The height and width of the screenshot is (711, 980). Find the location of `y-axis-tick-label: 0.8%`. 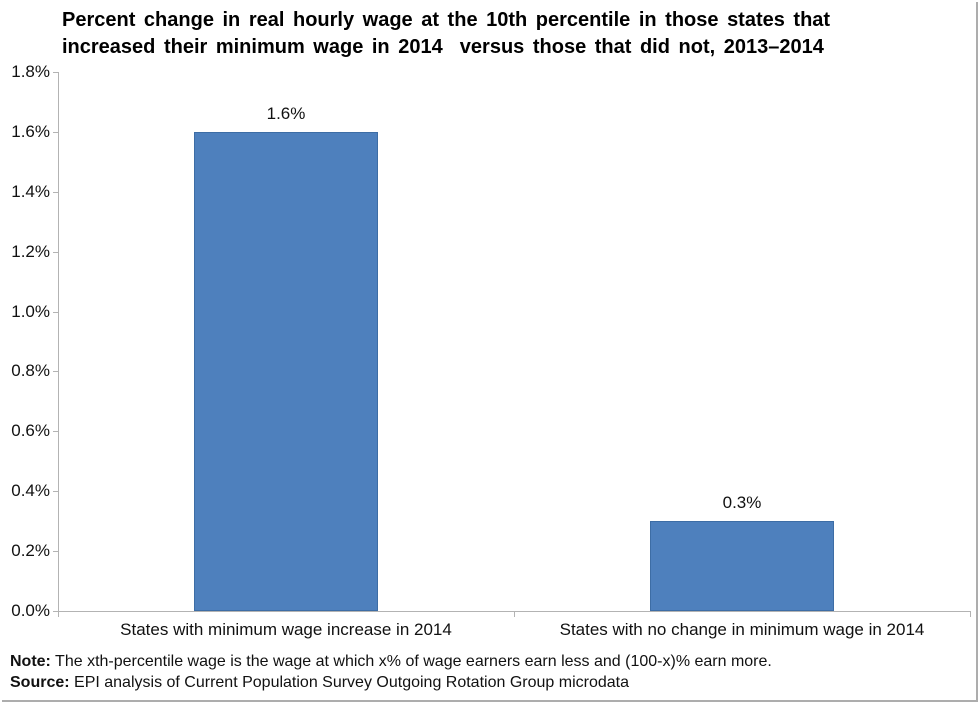

y-axis-tick-label: 0.8% is located at coordinates (30, 370).